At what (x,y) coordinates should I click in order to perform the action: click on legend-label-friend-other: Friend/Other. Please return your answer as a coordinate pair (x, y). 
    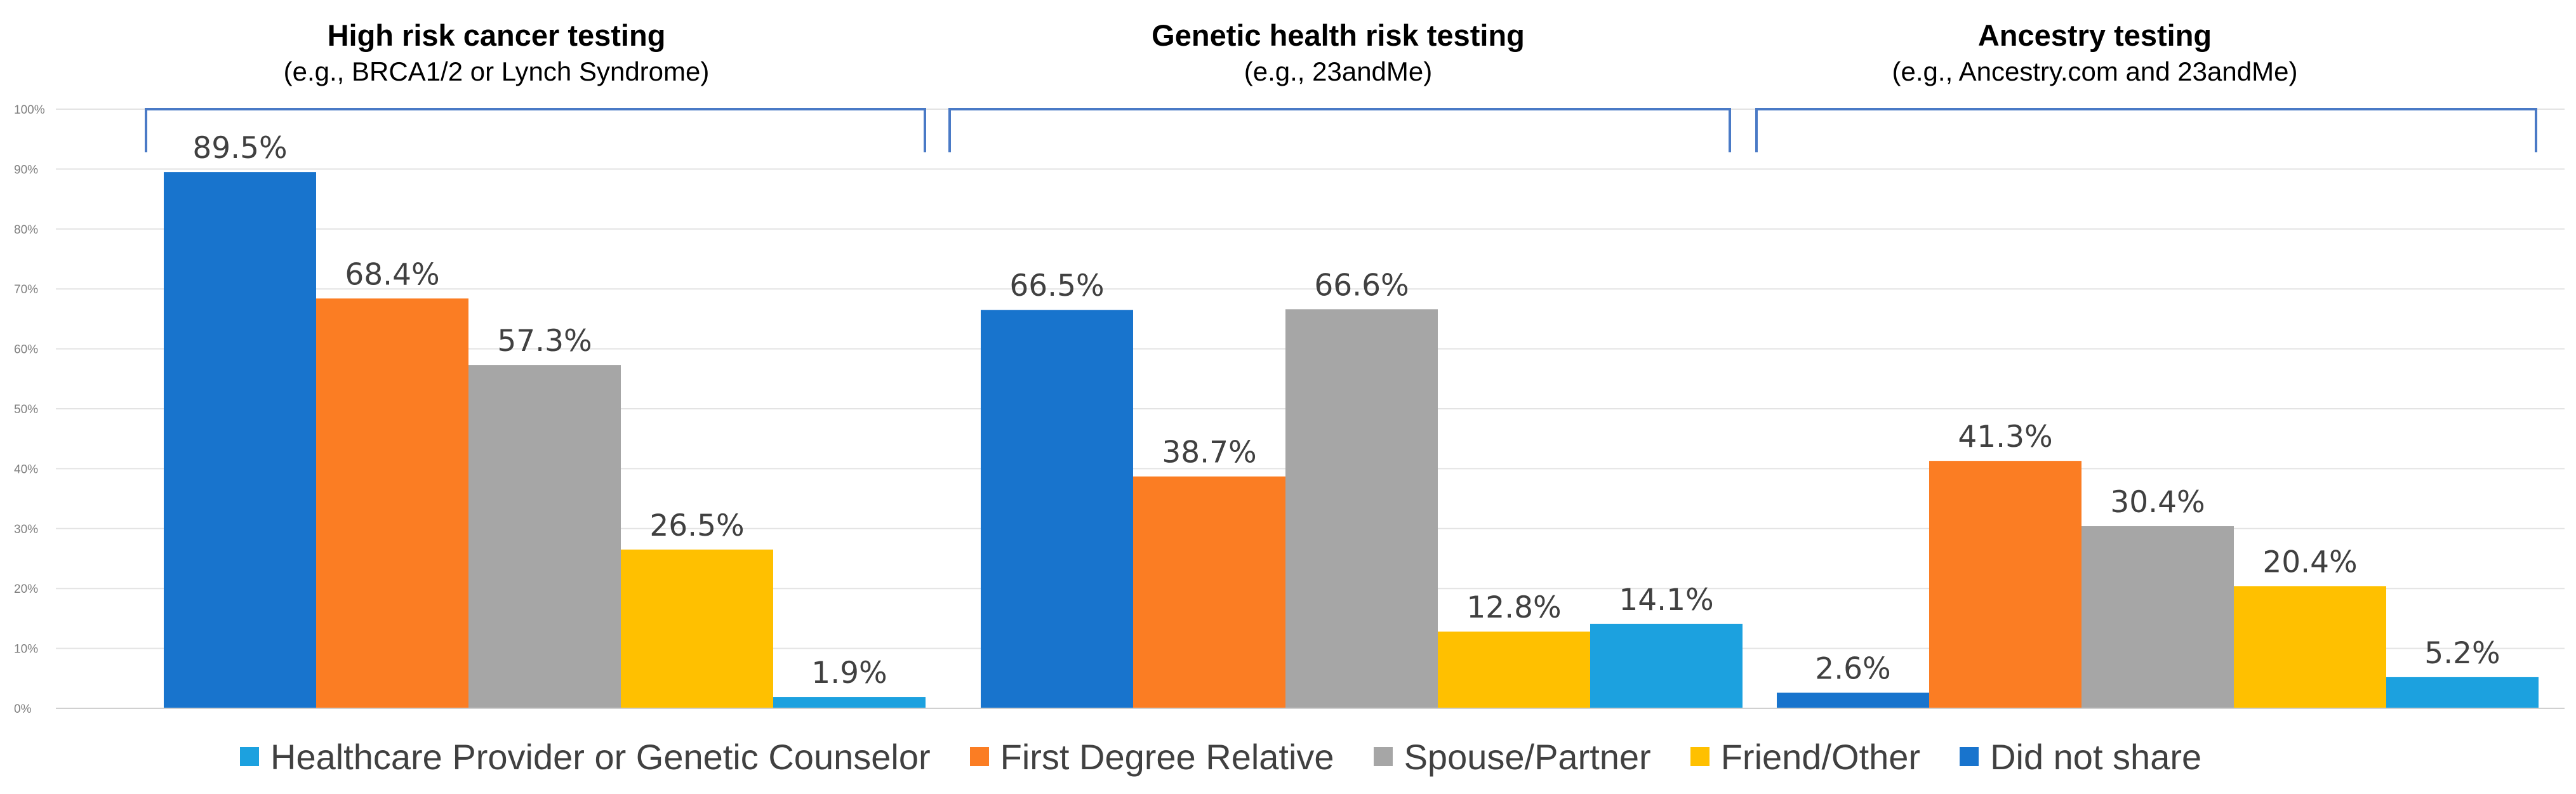
    Looking at the image, I should click on (1820, 756).